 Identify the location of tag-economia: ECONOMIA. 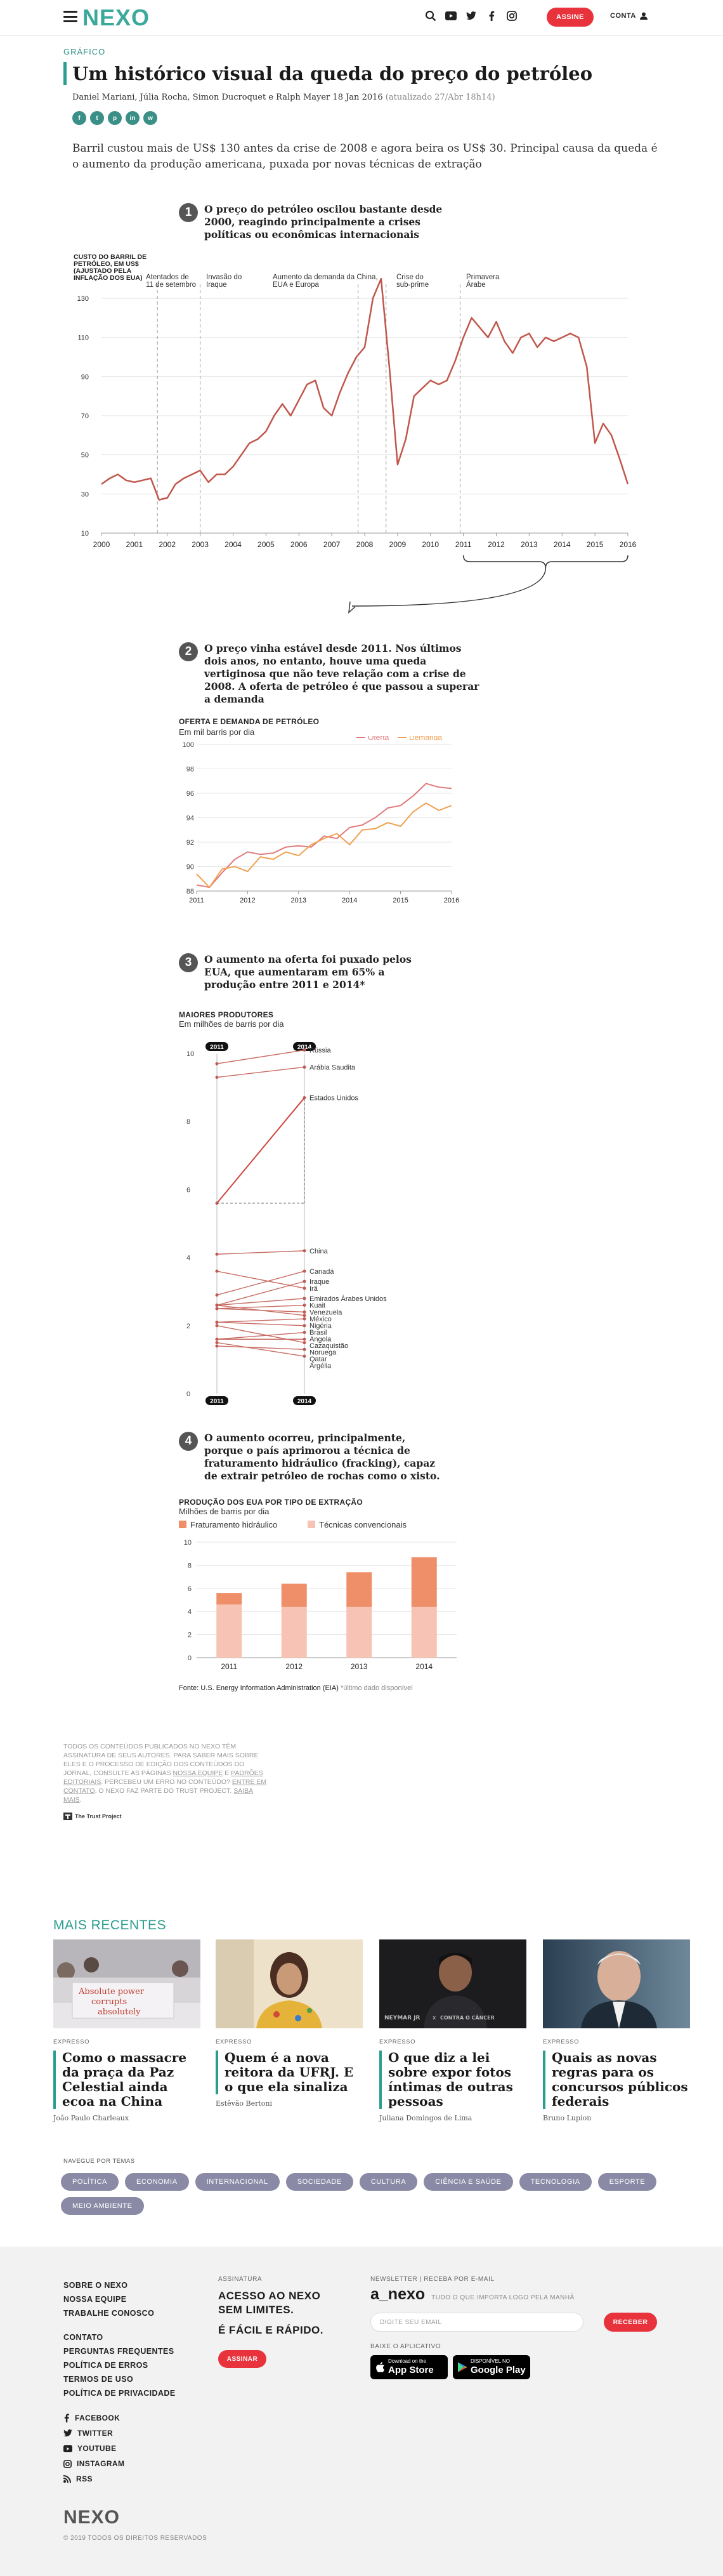
(156, 2182).